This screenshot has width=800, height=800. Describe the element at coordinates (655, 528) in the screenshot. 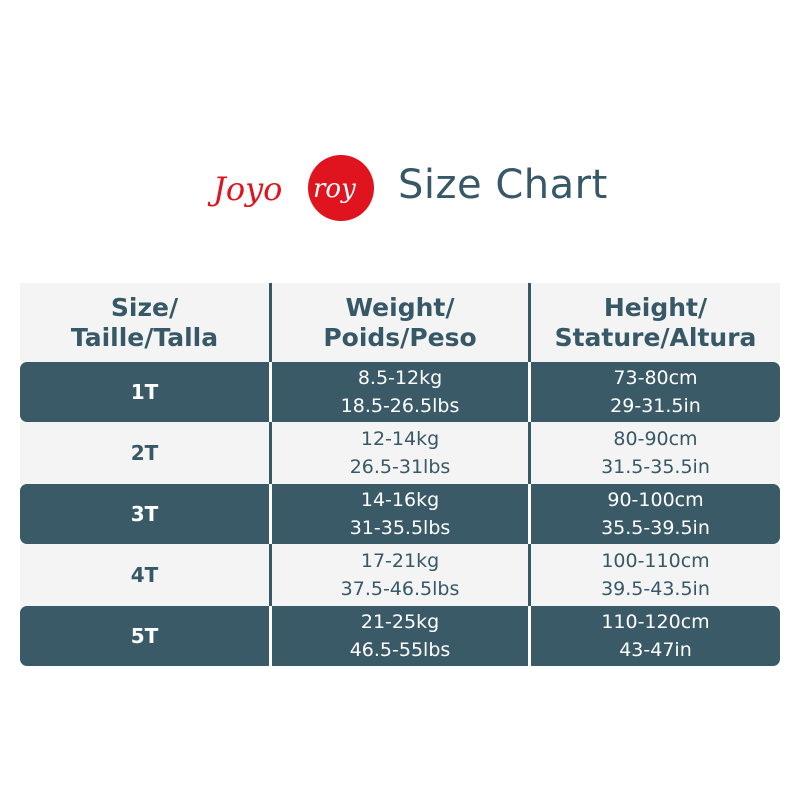

I see `height-in: 35.5-39.5in` at that location.